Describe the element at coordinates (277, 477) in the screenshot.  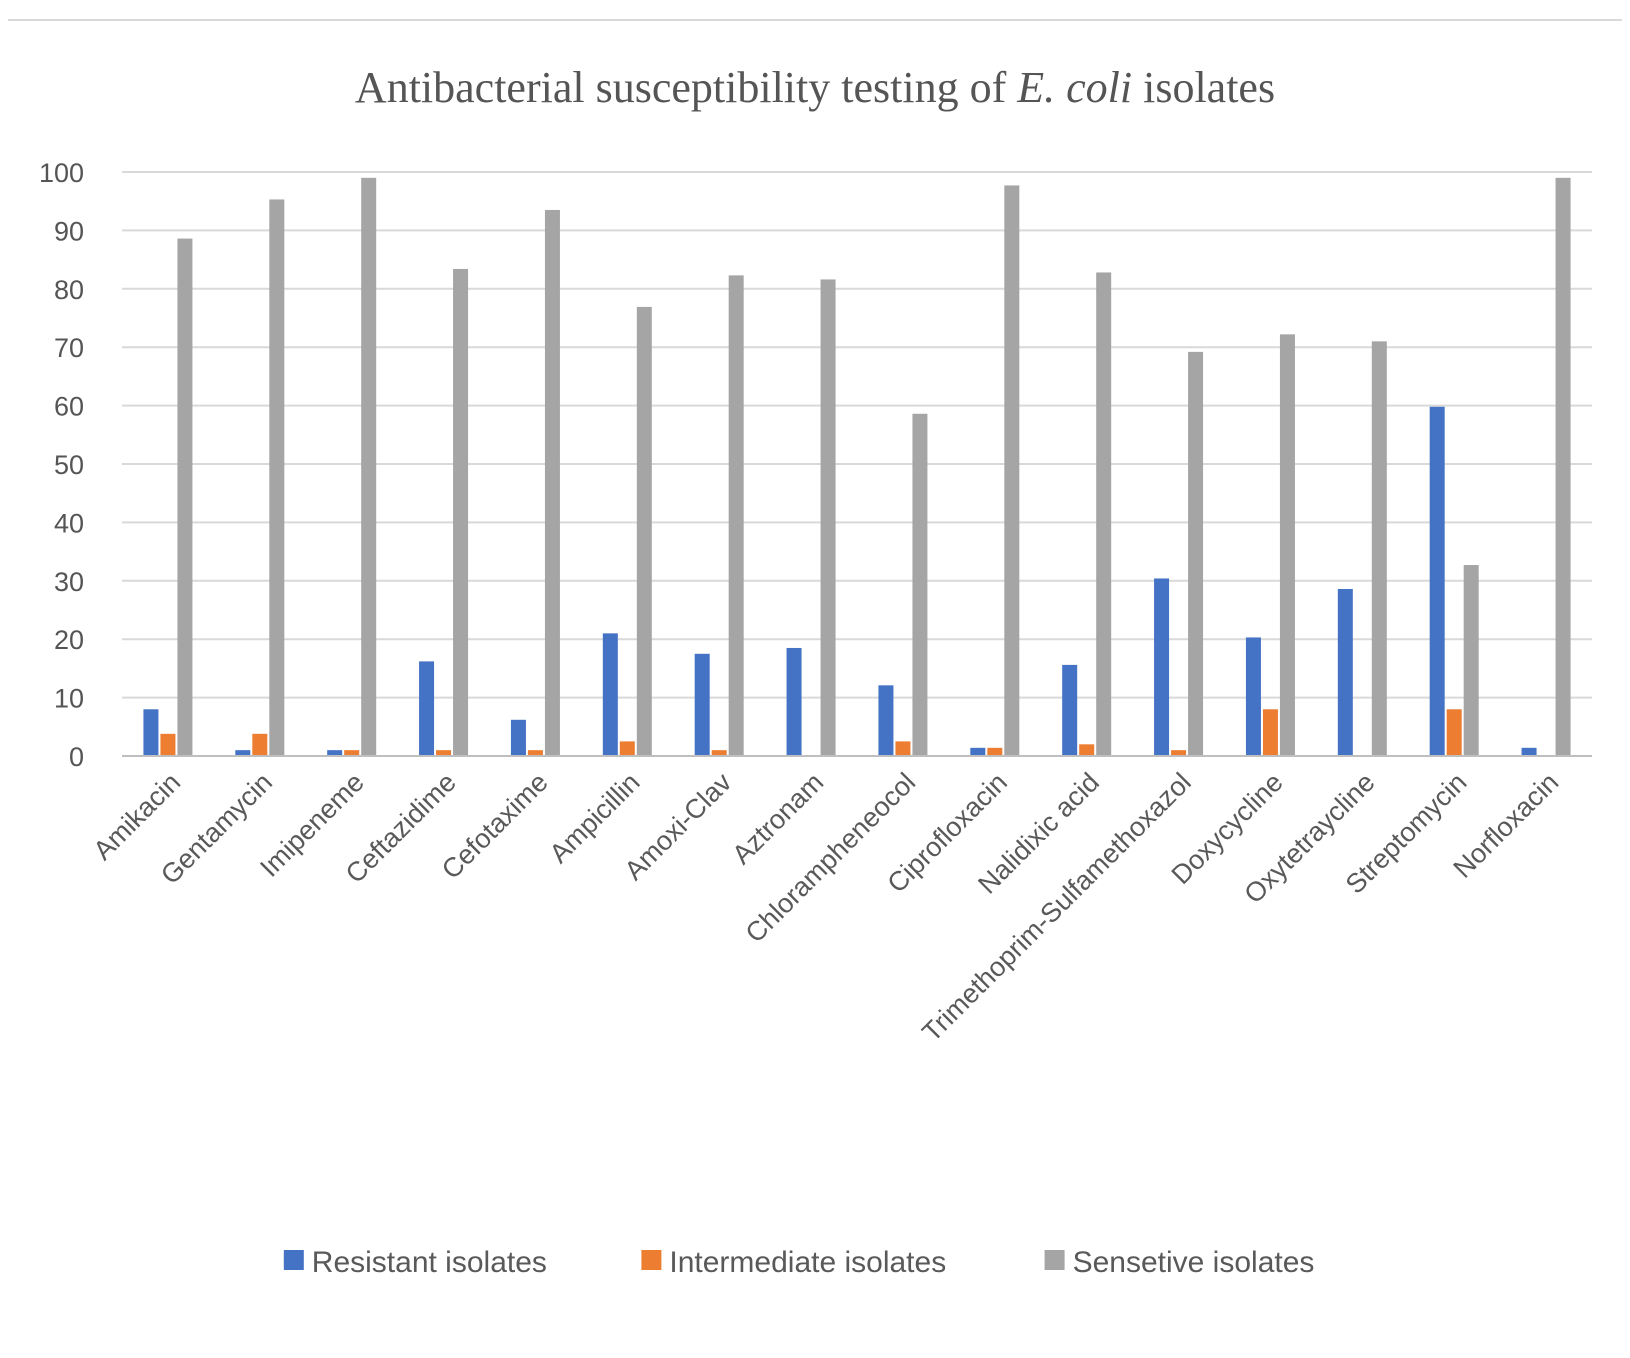
I see `bar-sensetive-isolates-gentamycin` at that location.